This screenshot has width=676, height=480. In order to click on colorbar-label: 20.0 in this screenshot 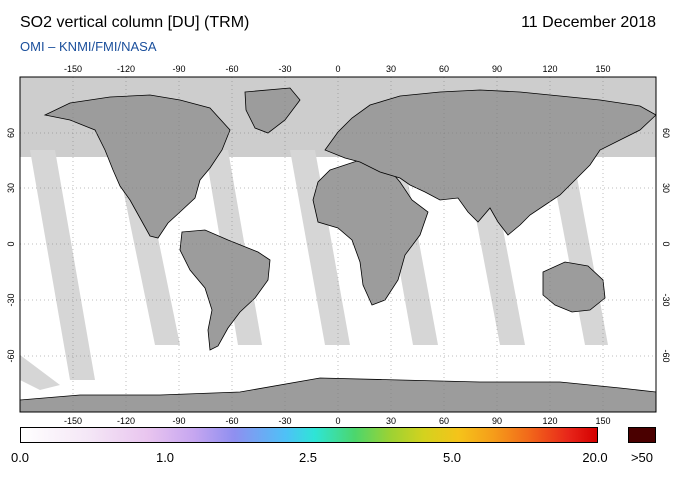, I will do `click(595, 457)`.